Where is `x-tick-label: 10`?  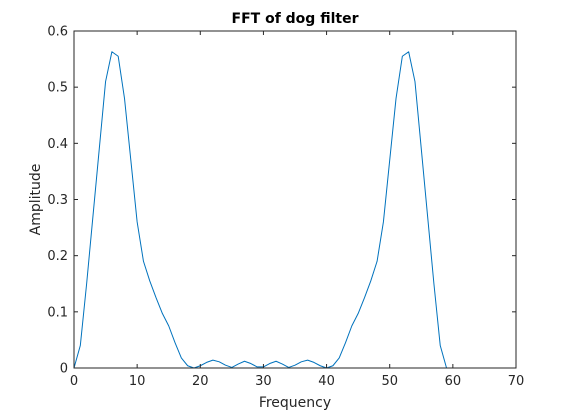
x-tick-label: 10 is located at coordinates (137, 381).